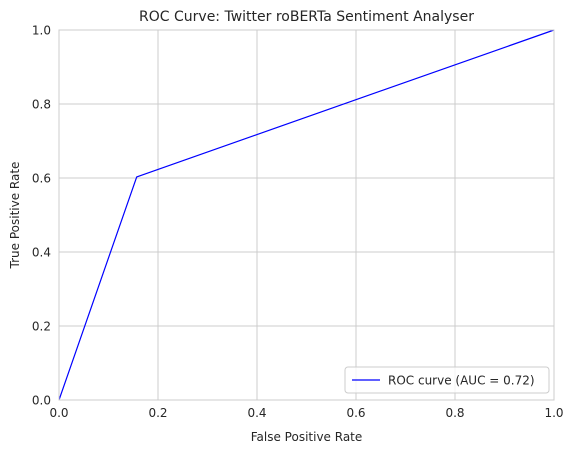  I want to click on legend: ROC curve (AUC = 0.72), so click(447, 380).